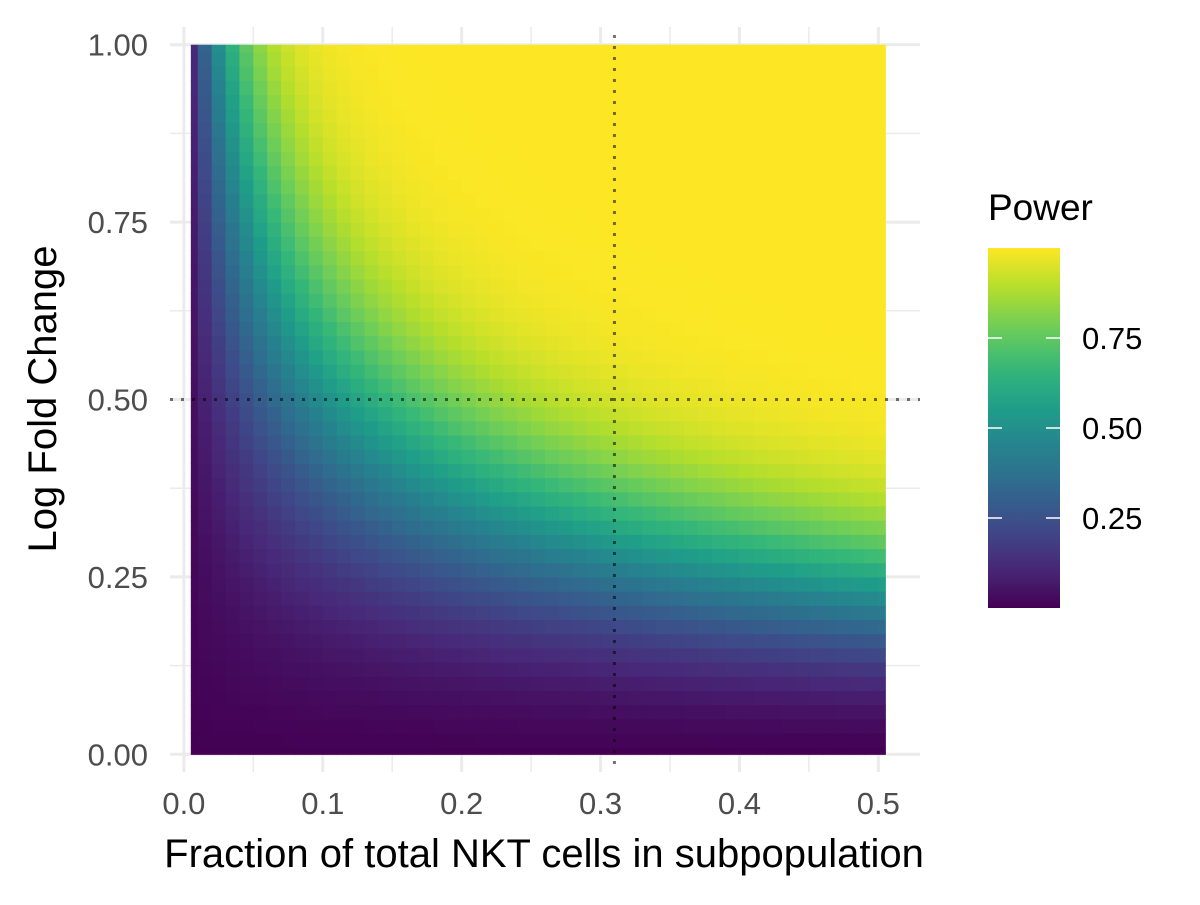 The height and width of the screenshot is (905, 1200). What do you see at coordinates (118, 222) in the screenshot?
I see `y-tick-label: 0.75` at bounding box center [118, 222].